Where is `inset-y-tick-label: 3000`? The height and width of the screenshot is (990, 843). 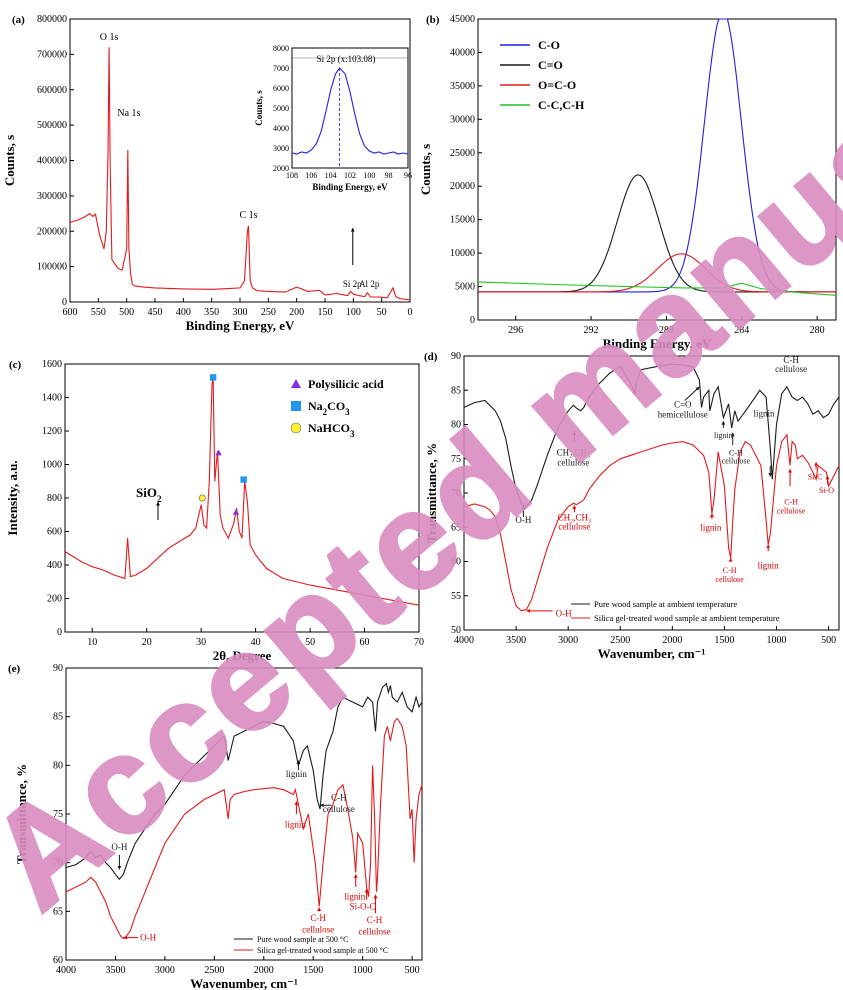 inset-y-tick-label: 3000 is located at coordinates (281, 148).